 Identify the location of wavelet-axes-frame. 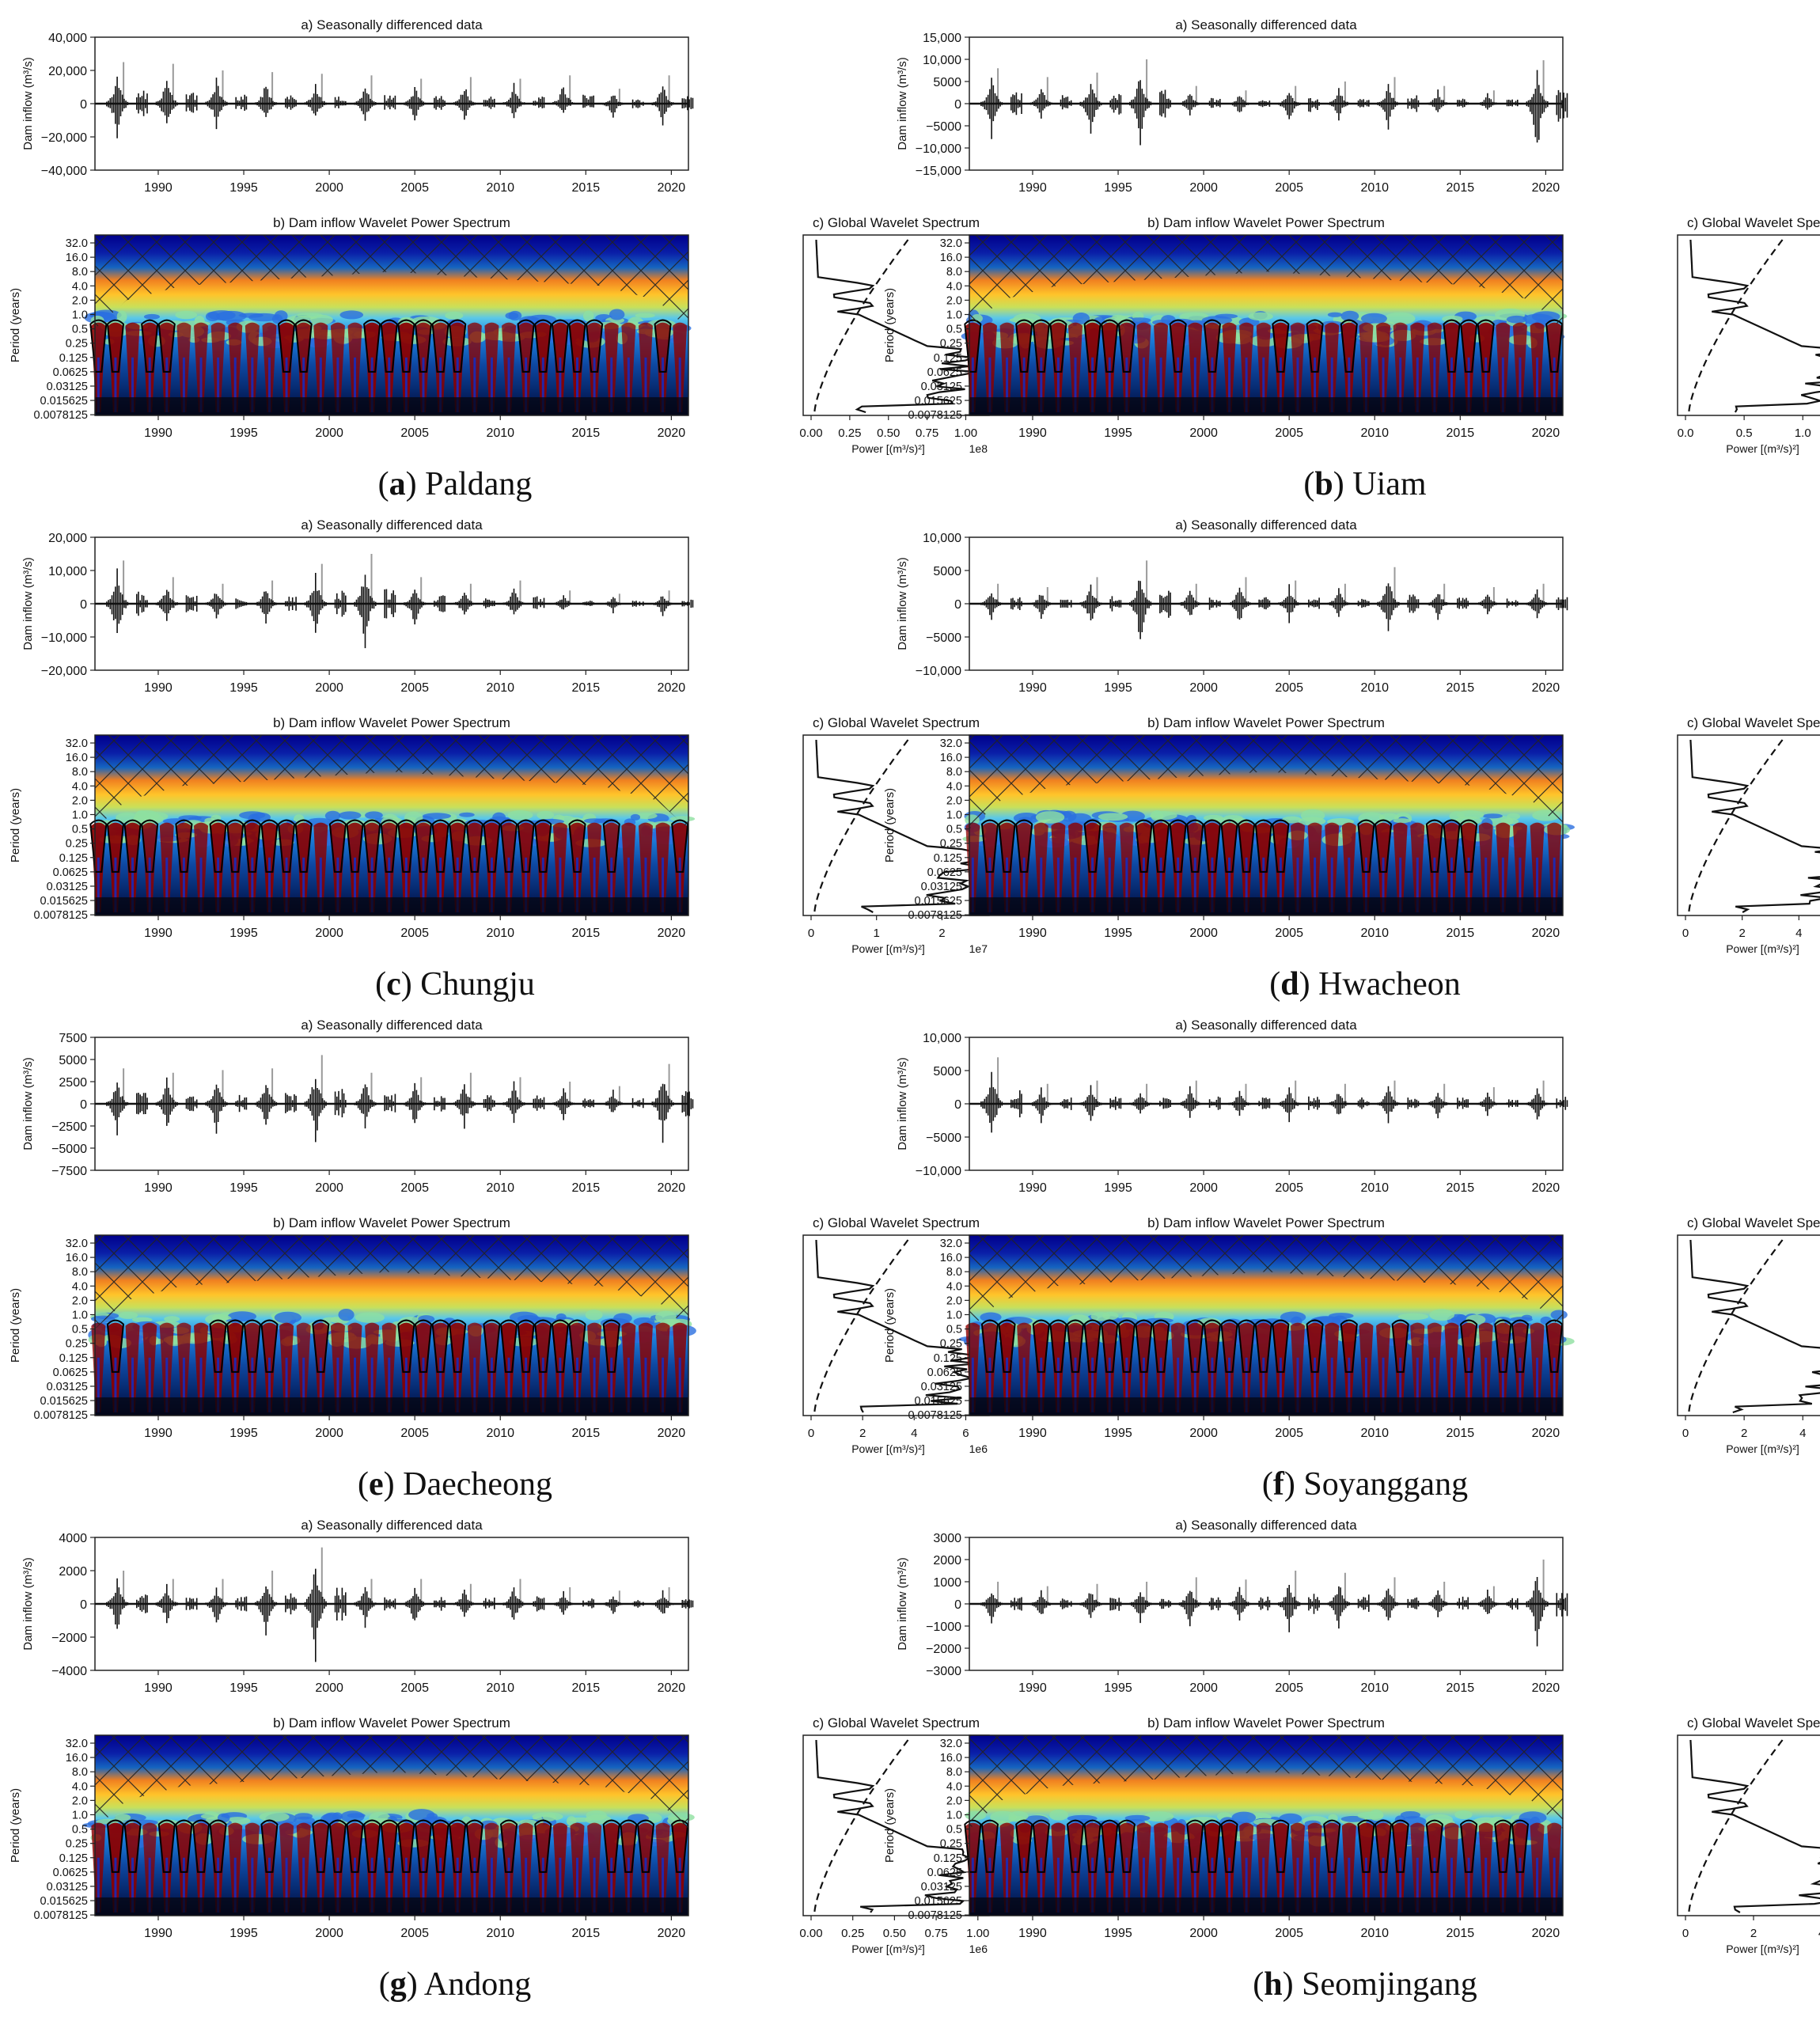
(1266, 325).